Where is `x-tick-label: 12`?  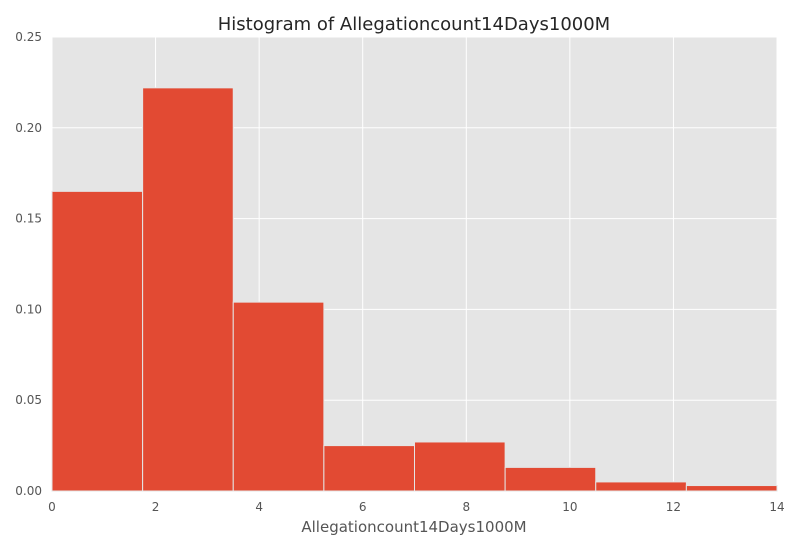 x-tick-label: 12 is located at coordinates (673, 507).